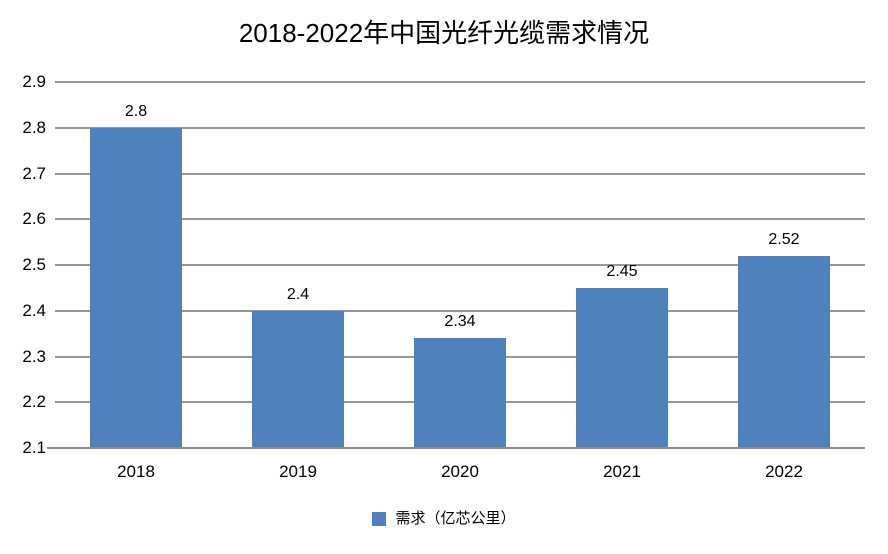 This screenshot has width=888, height=554. Describe the element at coordinates (460, 127) in the screenshot. I see `gridline-2.8` at that location.